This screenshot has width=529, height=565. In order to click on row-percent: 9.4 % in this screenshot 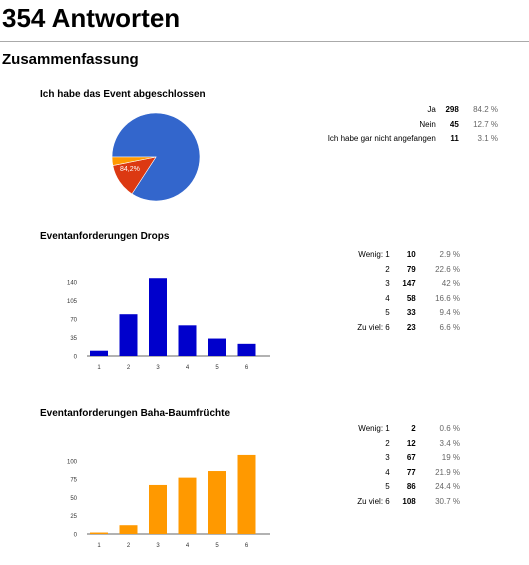, I will do `click(449, 312)`.